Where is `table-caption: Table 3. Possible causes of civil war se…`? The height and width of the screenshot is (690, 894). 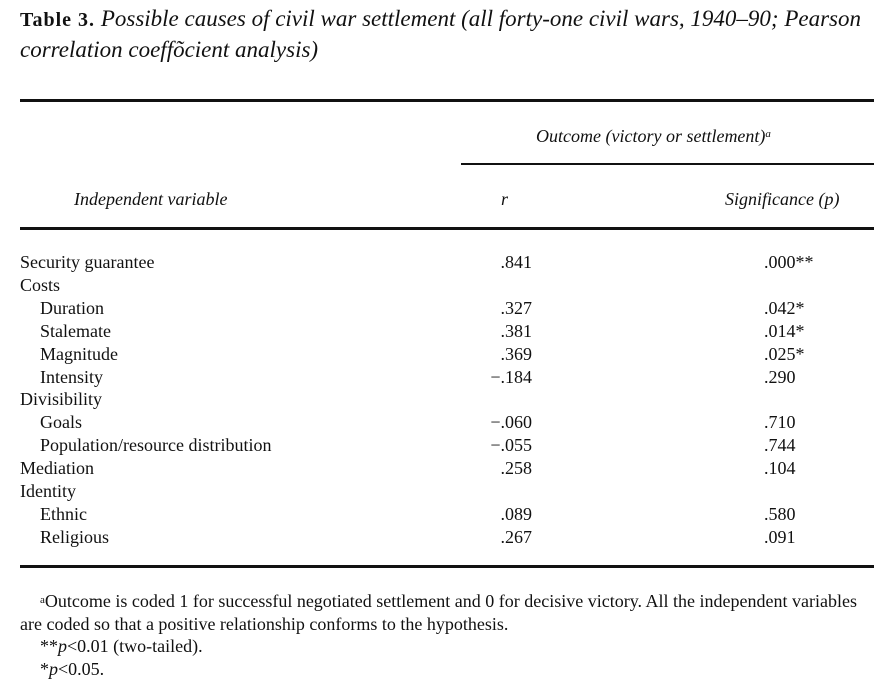
table-caption: Table 3. Possible causes of civil war se… is located at coordinates (450, 34).